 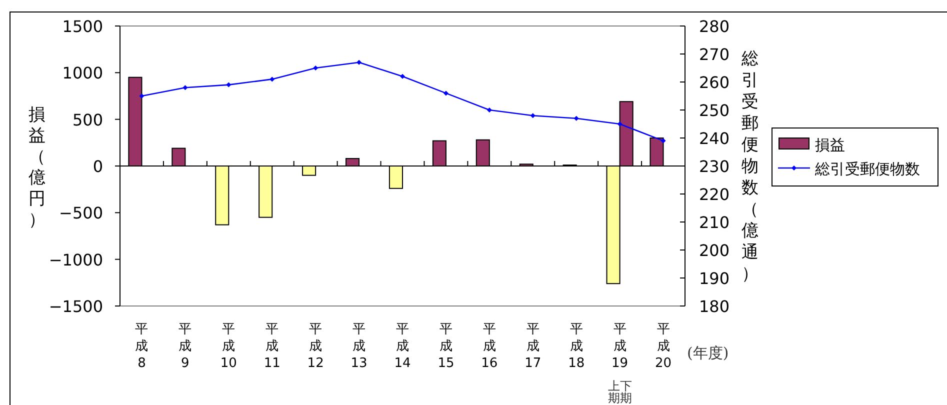 What do you see at coordinates (82, 73) in the screenshot?
I see `y-tick-label: 1000` at bounding box center [82, 73].